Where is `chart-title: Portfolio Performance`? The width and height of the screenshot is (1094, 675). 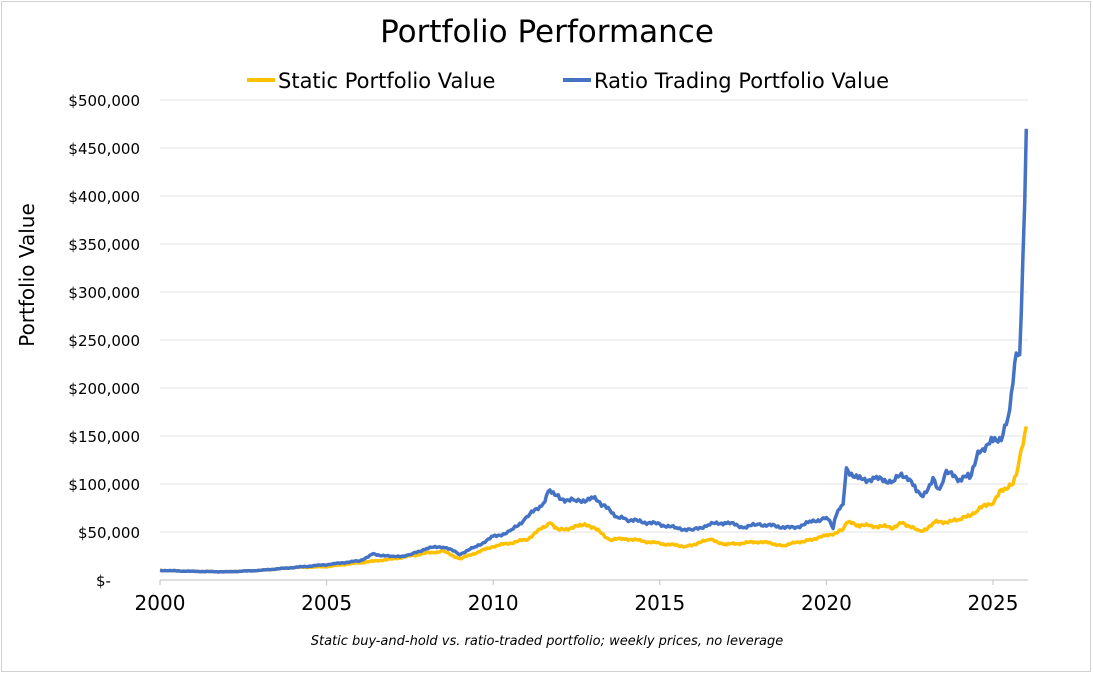 chart-title: Portfolio Performance is located at coordinates (547, 32).